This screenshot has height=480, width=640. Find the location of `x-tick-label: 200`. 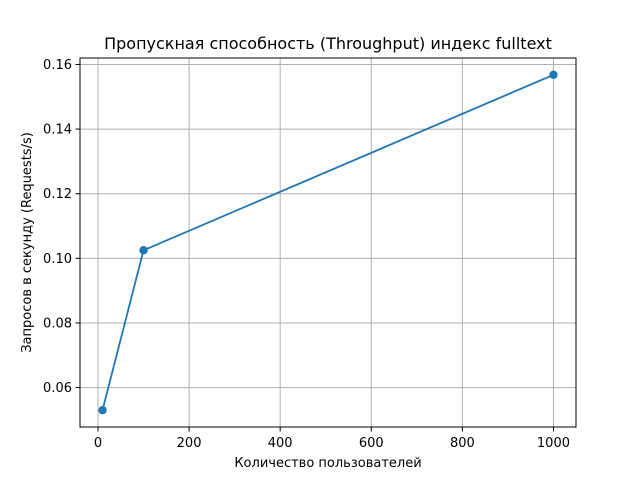

x-tick-label: 200 is located at coordinates (189, 443).